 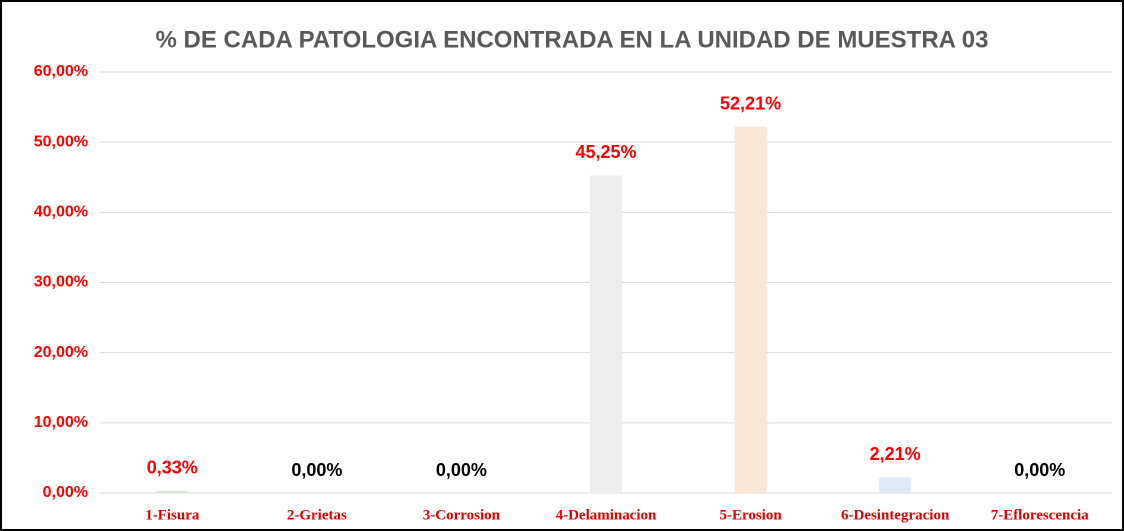 What do you see at coordinates (750, 103) in the screenshot?
I see `value-label: 52,21%` at bounding box center [750, 103].